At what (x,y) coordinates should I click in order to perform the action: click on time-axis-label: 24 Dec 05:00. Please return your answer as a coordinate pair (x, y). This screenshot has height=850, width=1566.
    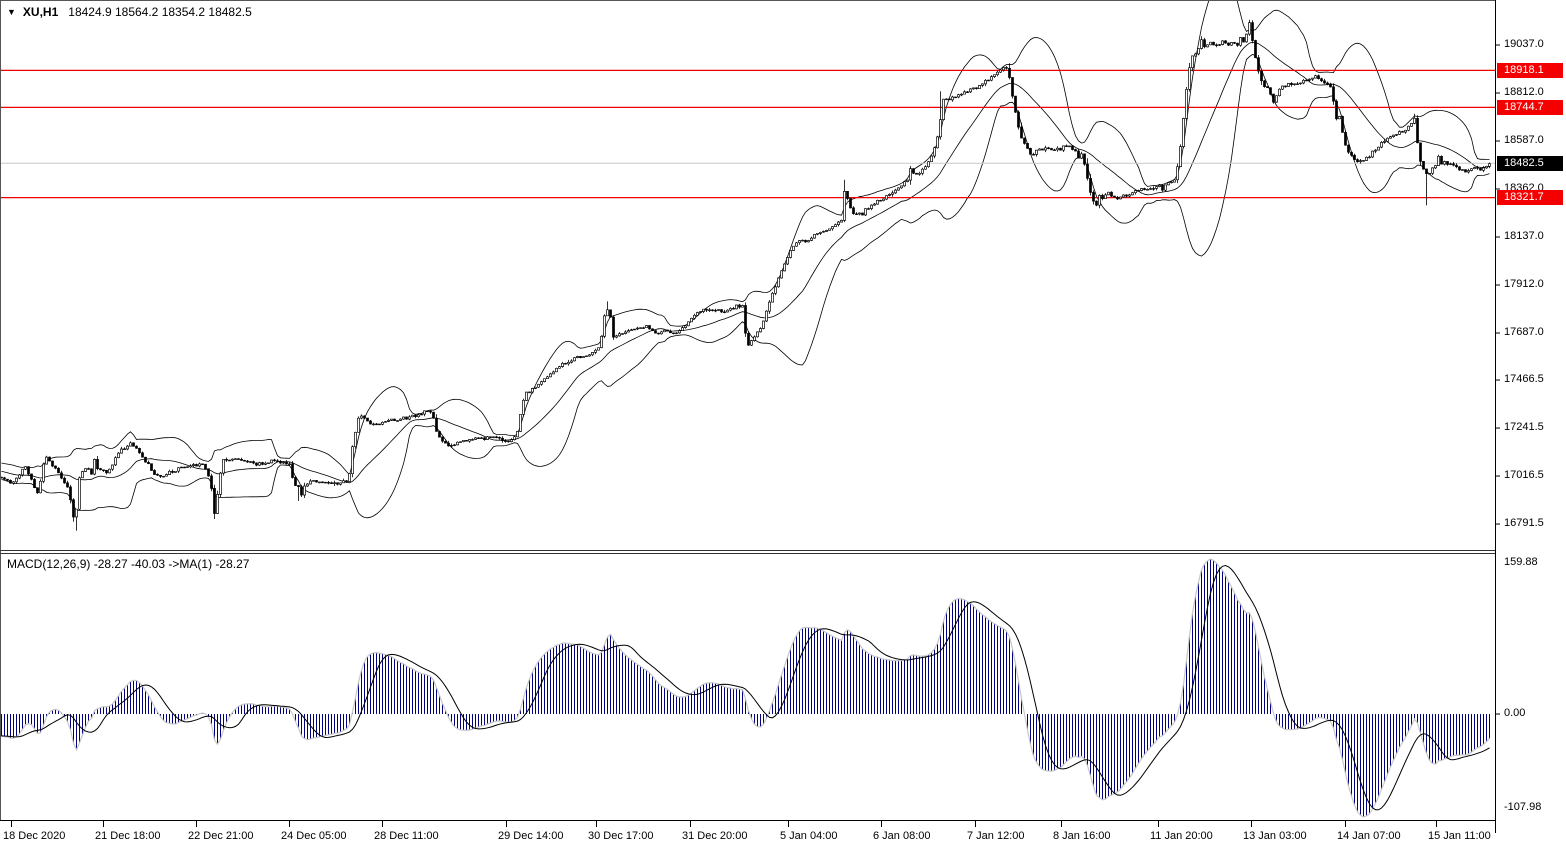
    Looking at the image, I should click on (314, 836).